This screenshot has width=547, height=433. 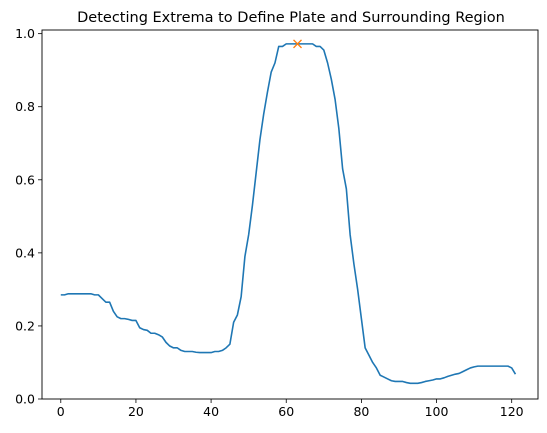 I want to click on y-tick-label: 0.0, so click(x=25, y=399).